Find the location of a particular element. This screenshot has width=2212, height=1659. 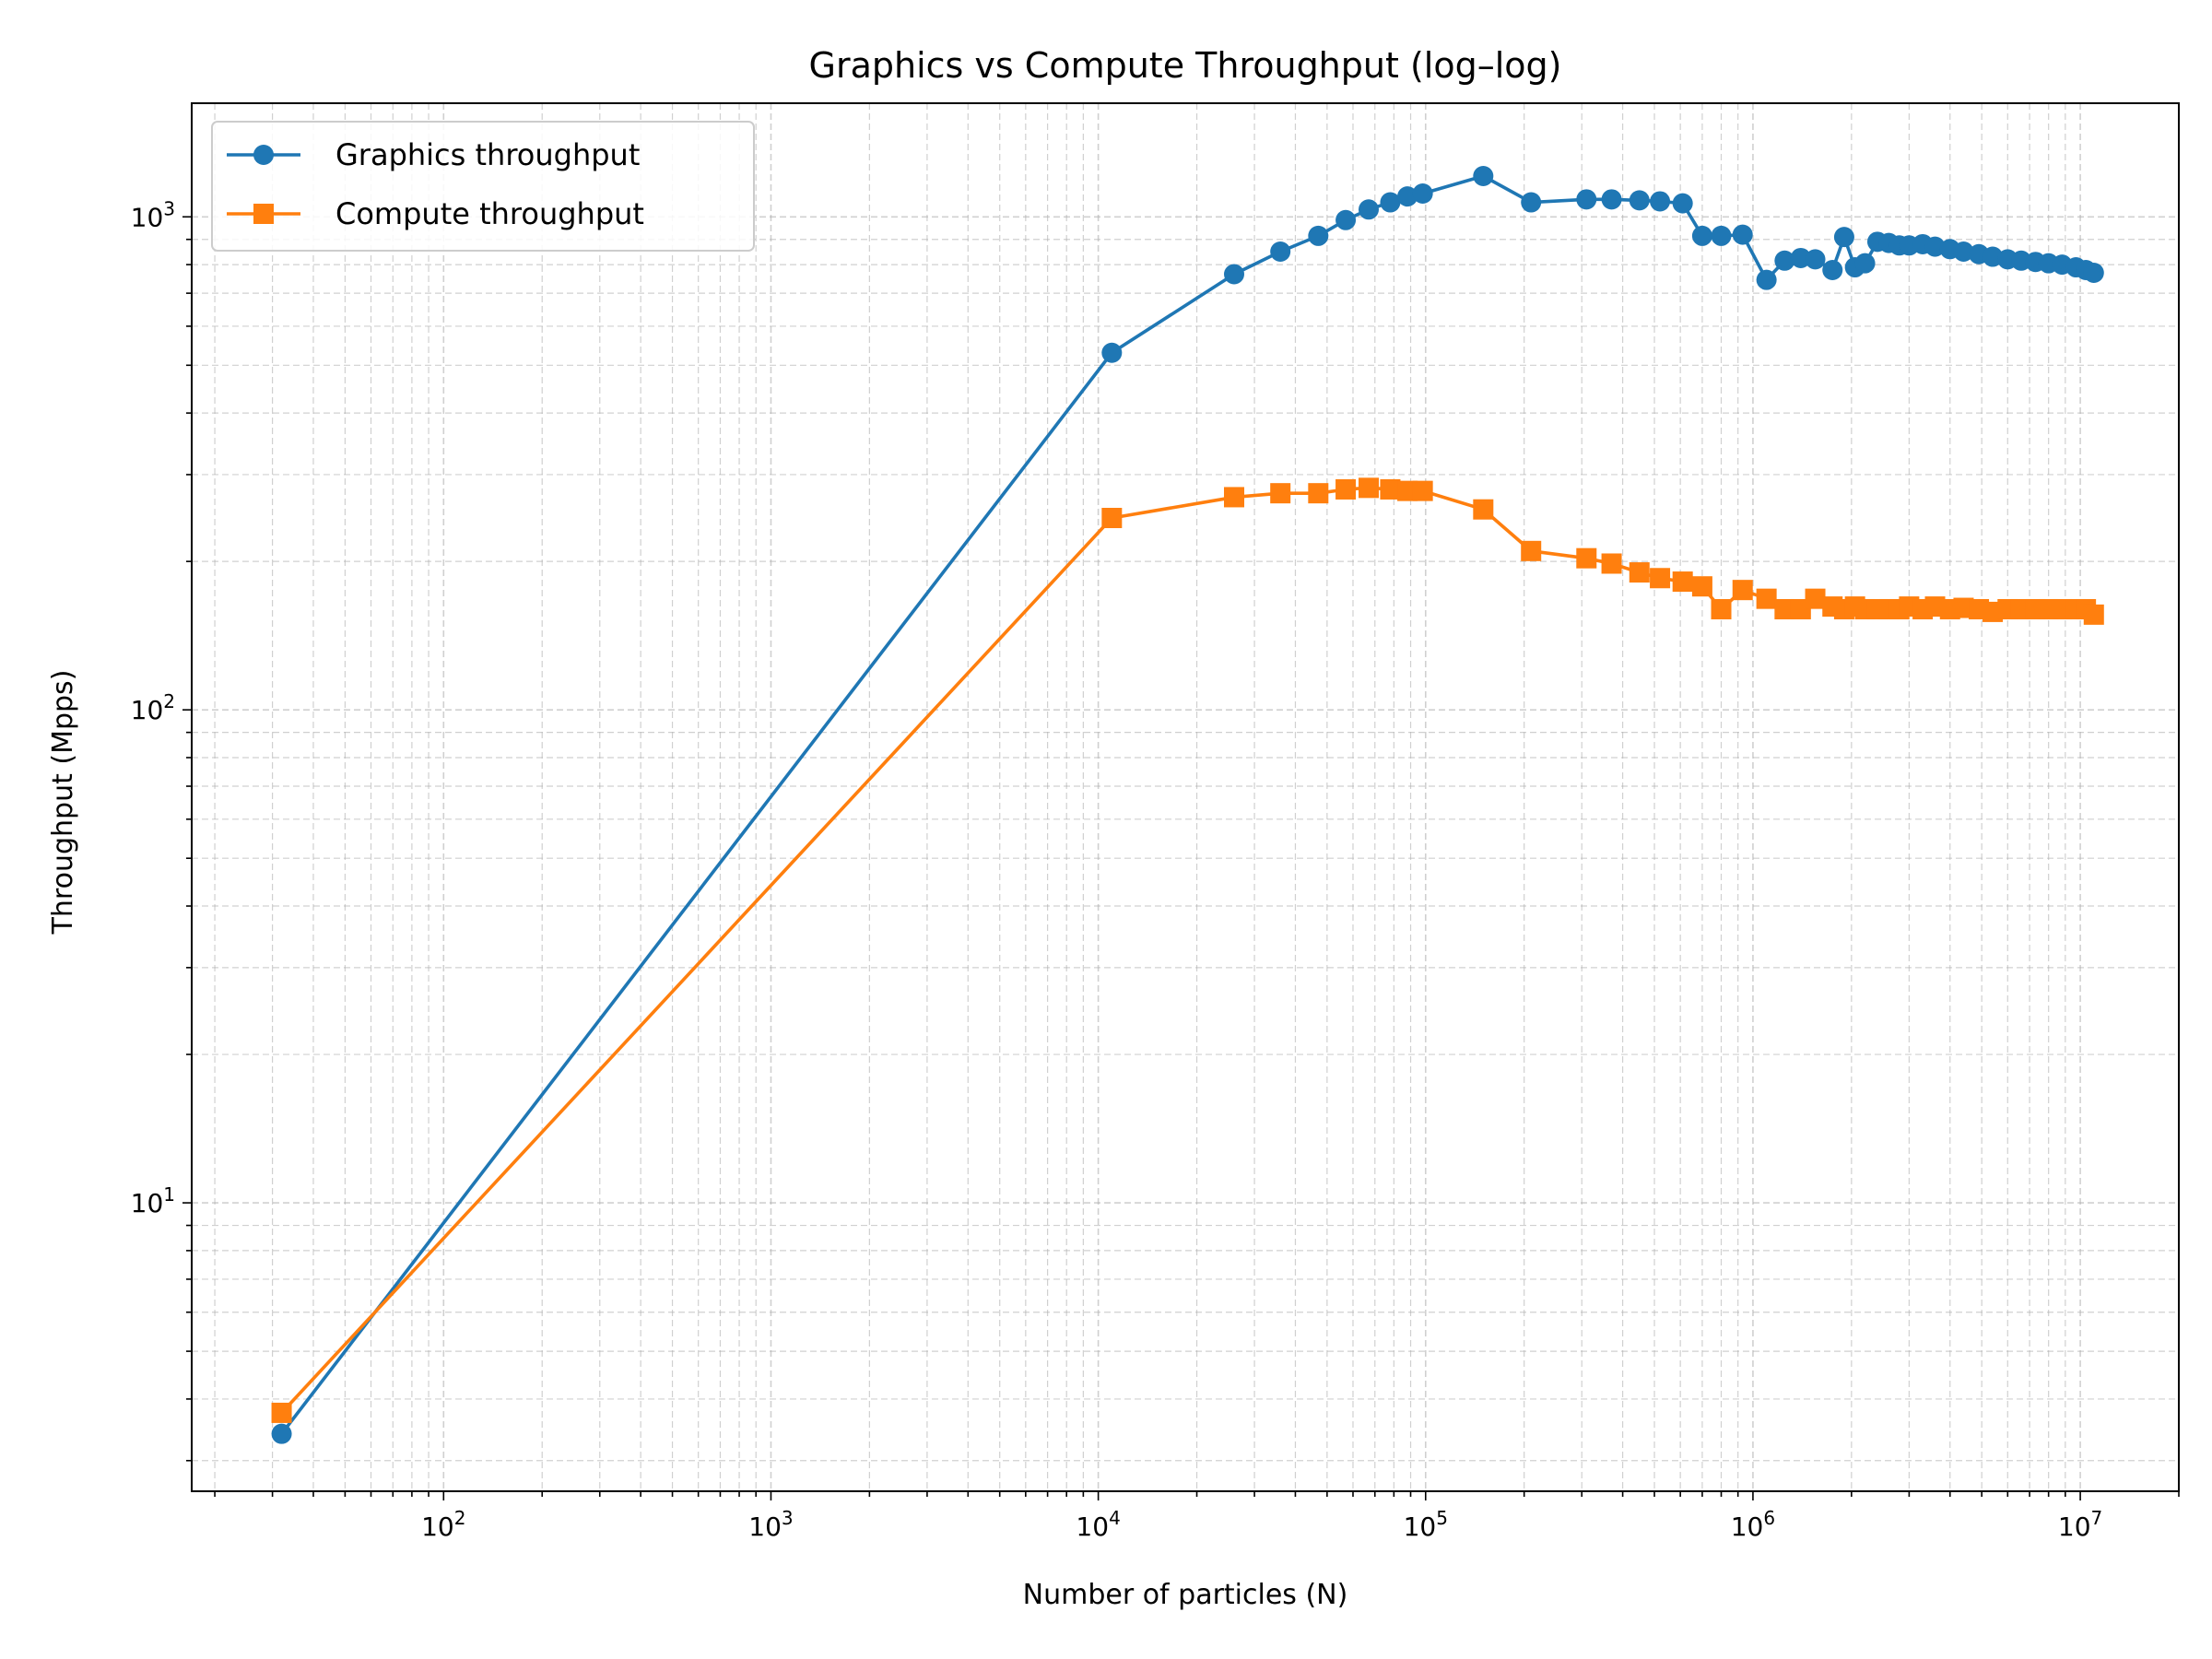

y-tick-label: 10¹ is located at coordinates (153, 1200).